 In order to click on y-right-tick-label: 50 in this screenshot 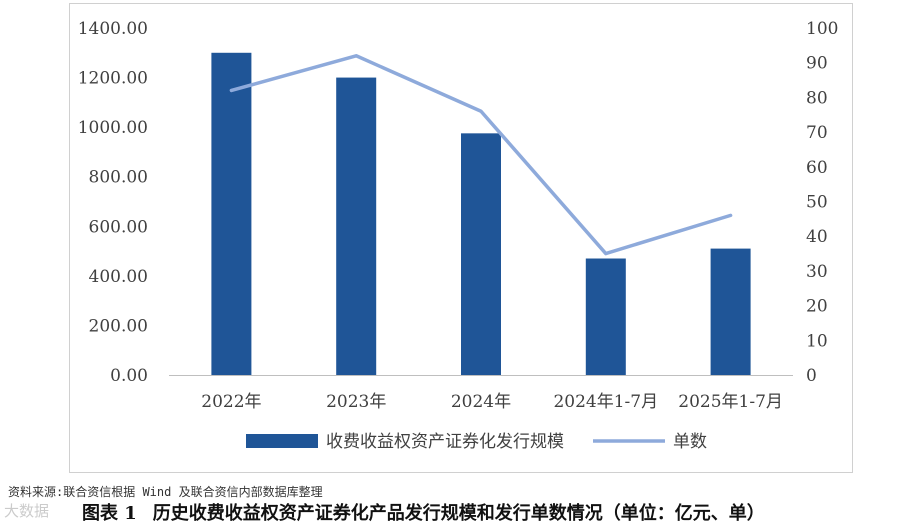, I will do `click(817, 203)`.